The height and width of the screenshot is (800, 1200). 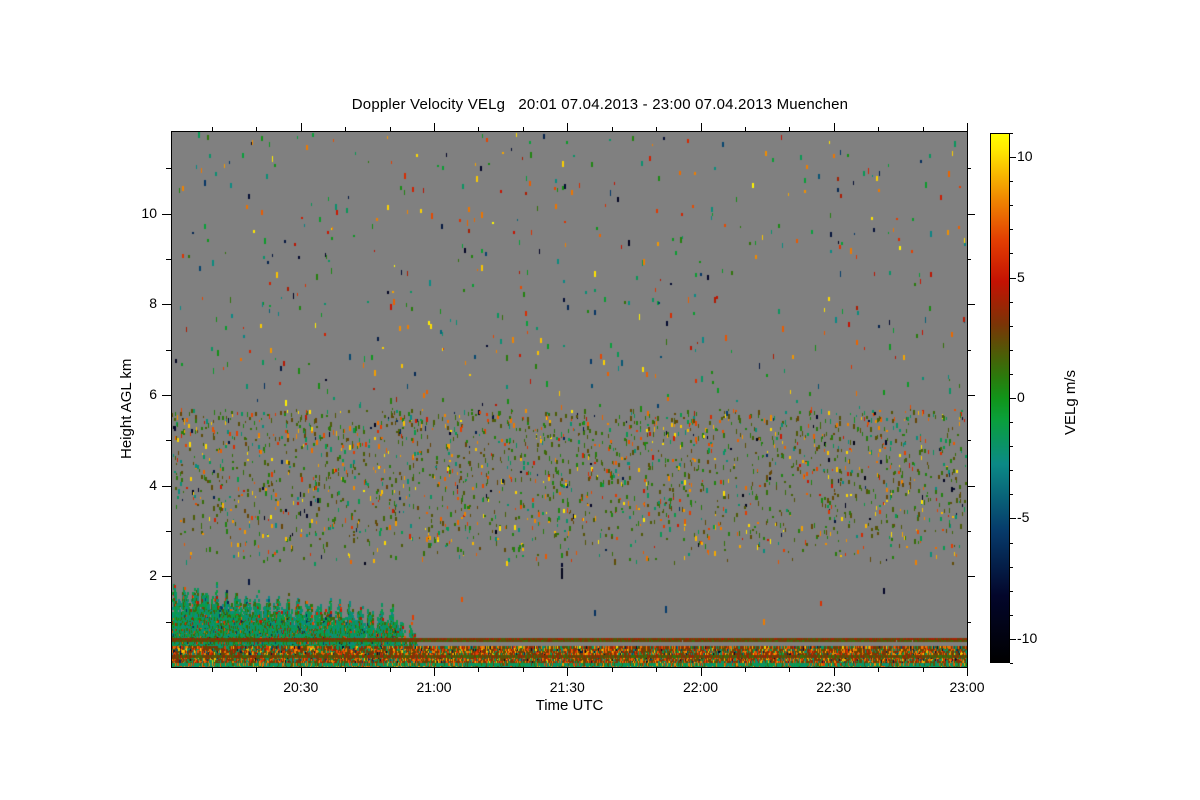 What do you see at coordinates (967, 687) in the screenshot?
I see `x-tick-label: 23:00` at bounding box center [967, 687].